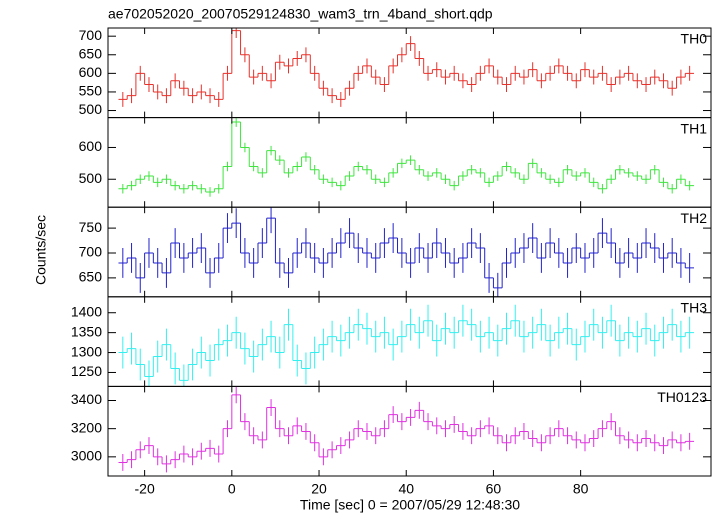 The width and height of the screenshot is (717, 516). What do you see at coordinates (86, 456) in the screenshot?
I see `y-tick-label: 3000` at bounding box center [86, 456].